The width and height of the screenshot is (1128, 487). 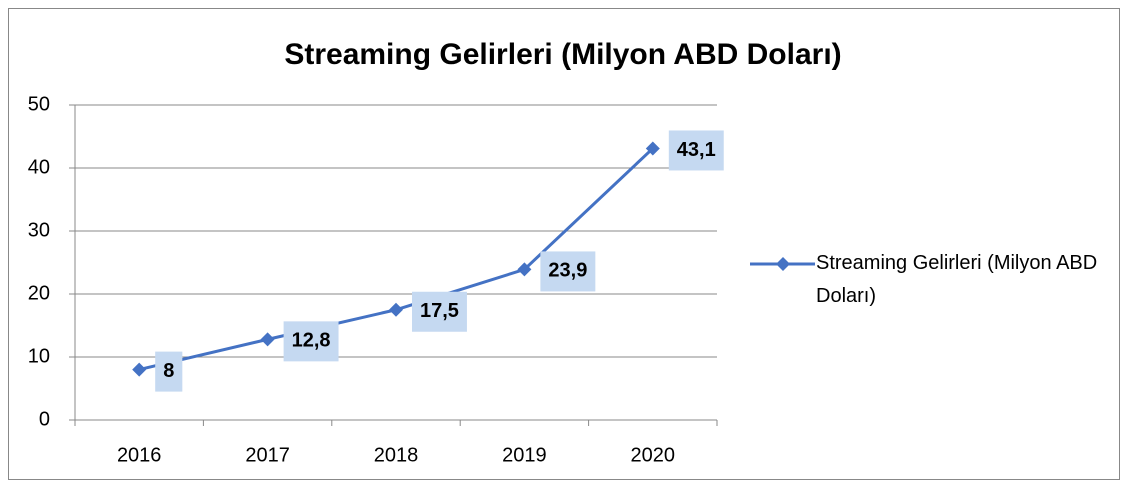 I want to click on legend-marker, so click(x=783, y=264).